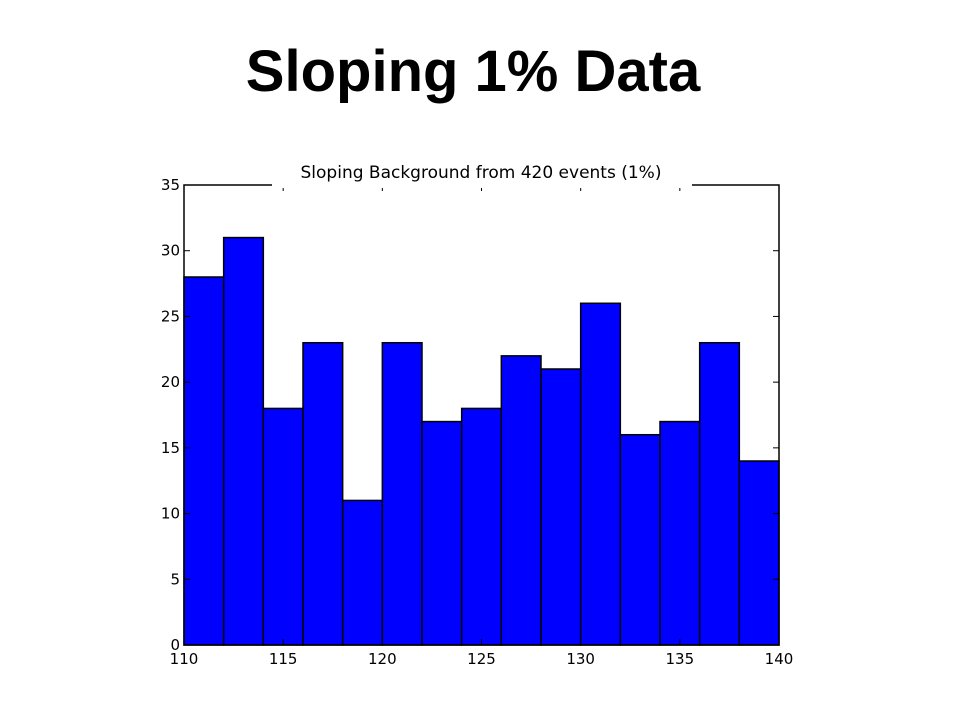 The image size is (960, 720). I want to click on slide-title: Sloping 1% Data, so click(473, 71).